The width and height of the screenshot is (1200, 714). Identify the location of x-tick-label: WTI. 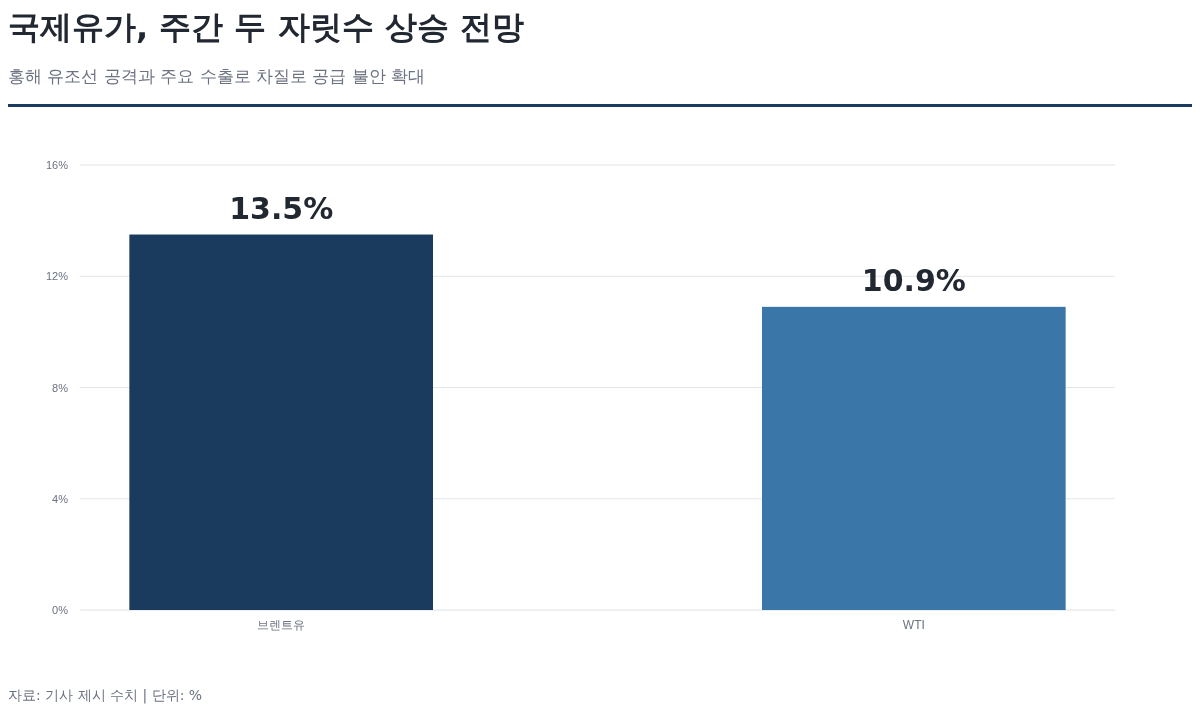
(913, 624).